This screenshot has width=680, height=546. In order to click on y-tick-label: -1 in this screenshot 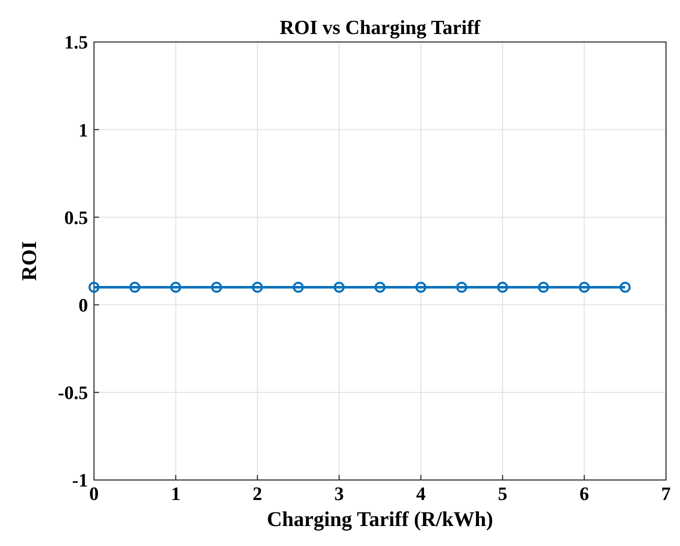, I will do `click(80, 481)`.